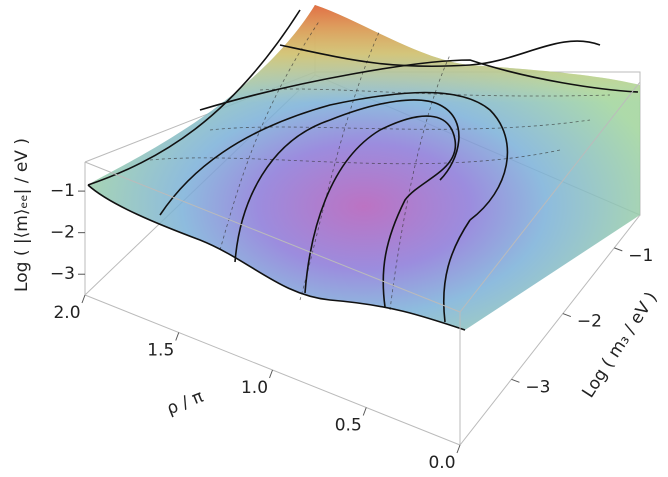  Describe the element at coordinates (62, 191) in the screenshot. I see `z-tick-label: −1` at that location.